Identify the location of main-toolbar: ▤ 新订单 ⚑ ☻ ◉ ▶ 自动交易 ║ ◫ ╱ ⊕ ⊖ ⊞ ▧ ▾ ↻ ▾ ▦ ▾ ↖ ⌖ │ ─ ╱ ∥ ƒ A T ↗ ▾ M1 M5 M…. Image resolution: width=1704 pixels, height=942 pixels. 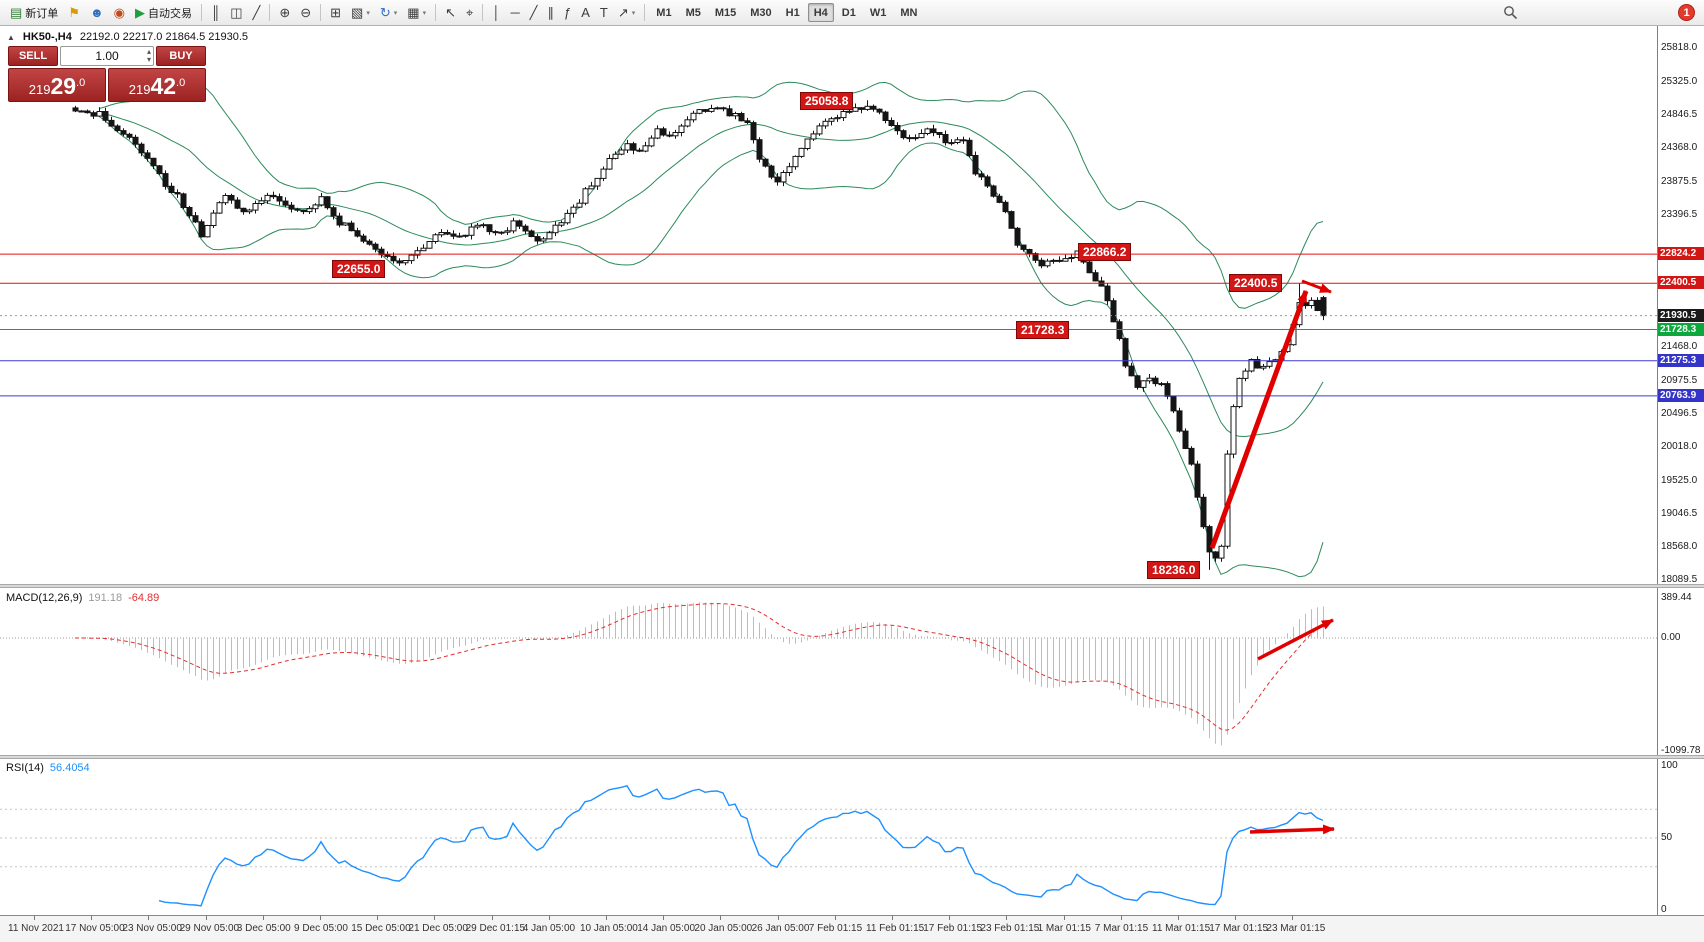
(852, 13).